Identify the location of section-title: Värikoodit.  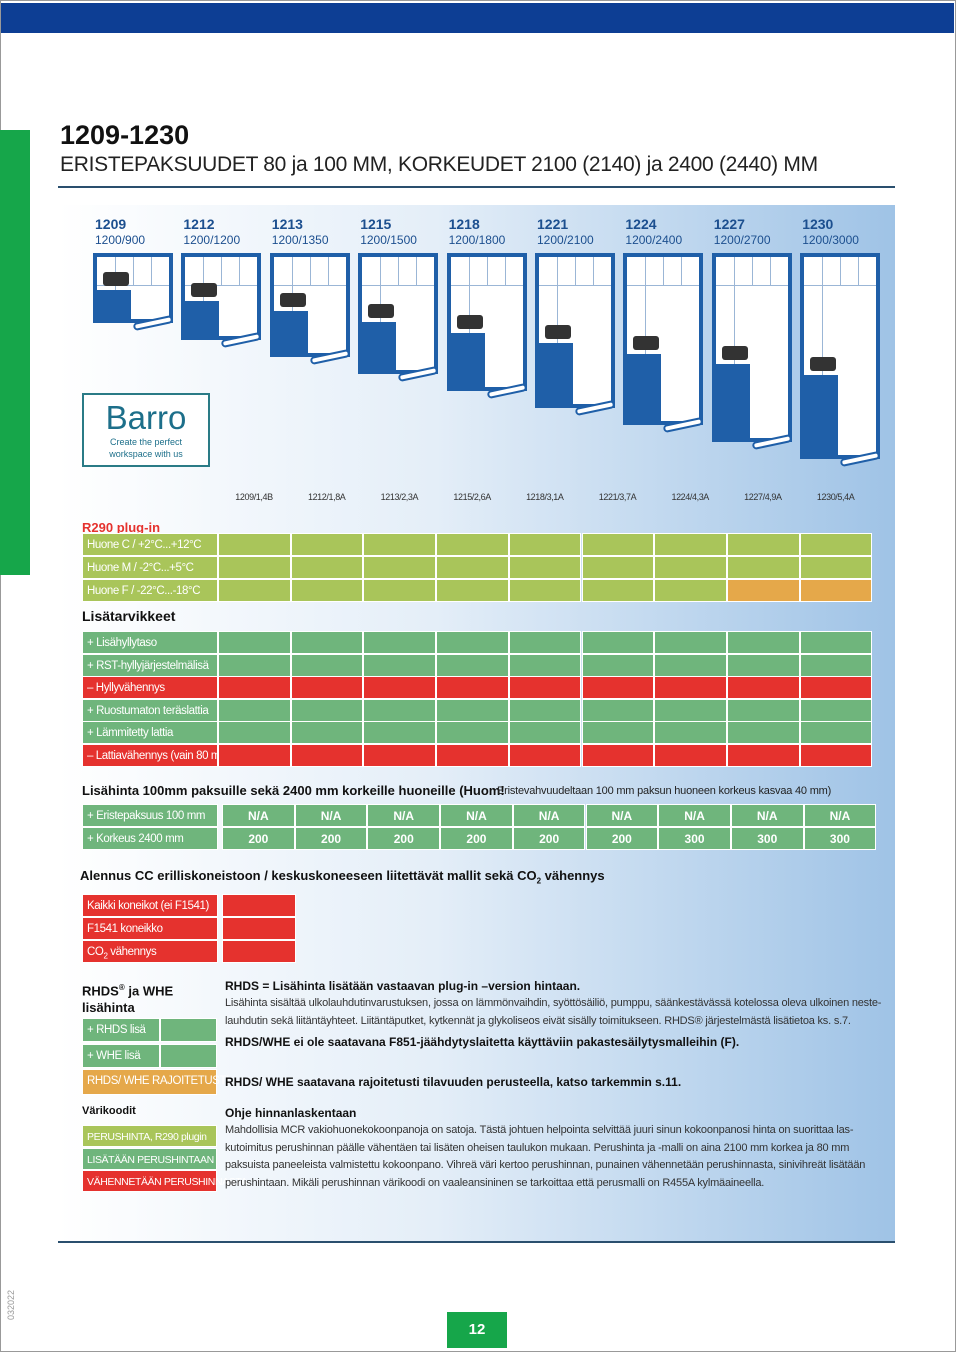
(109, 1111).